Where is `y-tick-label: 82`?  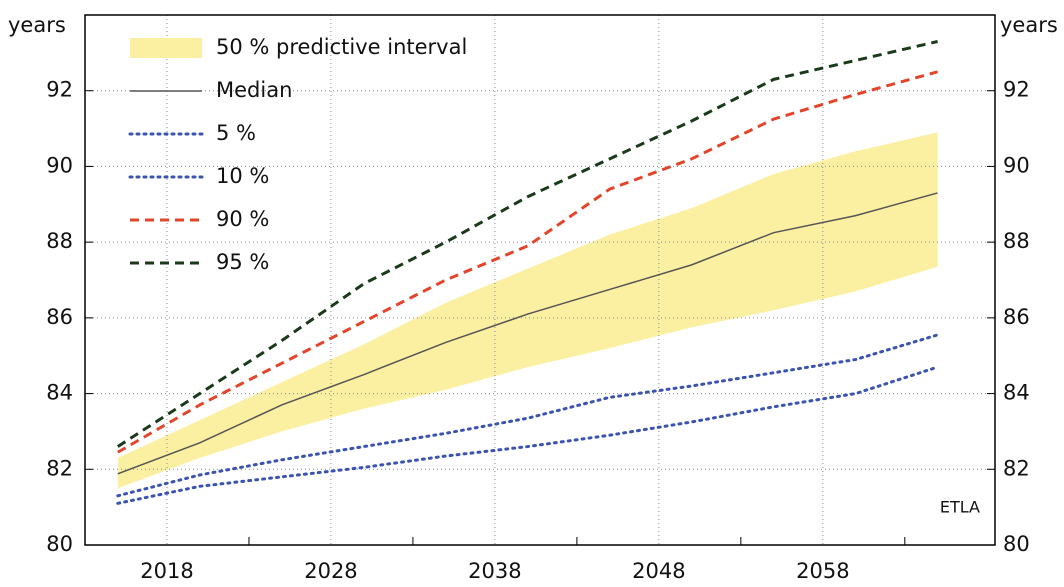
y-tick-label: 82 is located at coordinates (59, 468).